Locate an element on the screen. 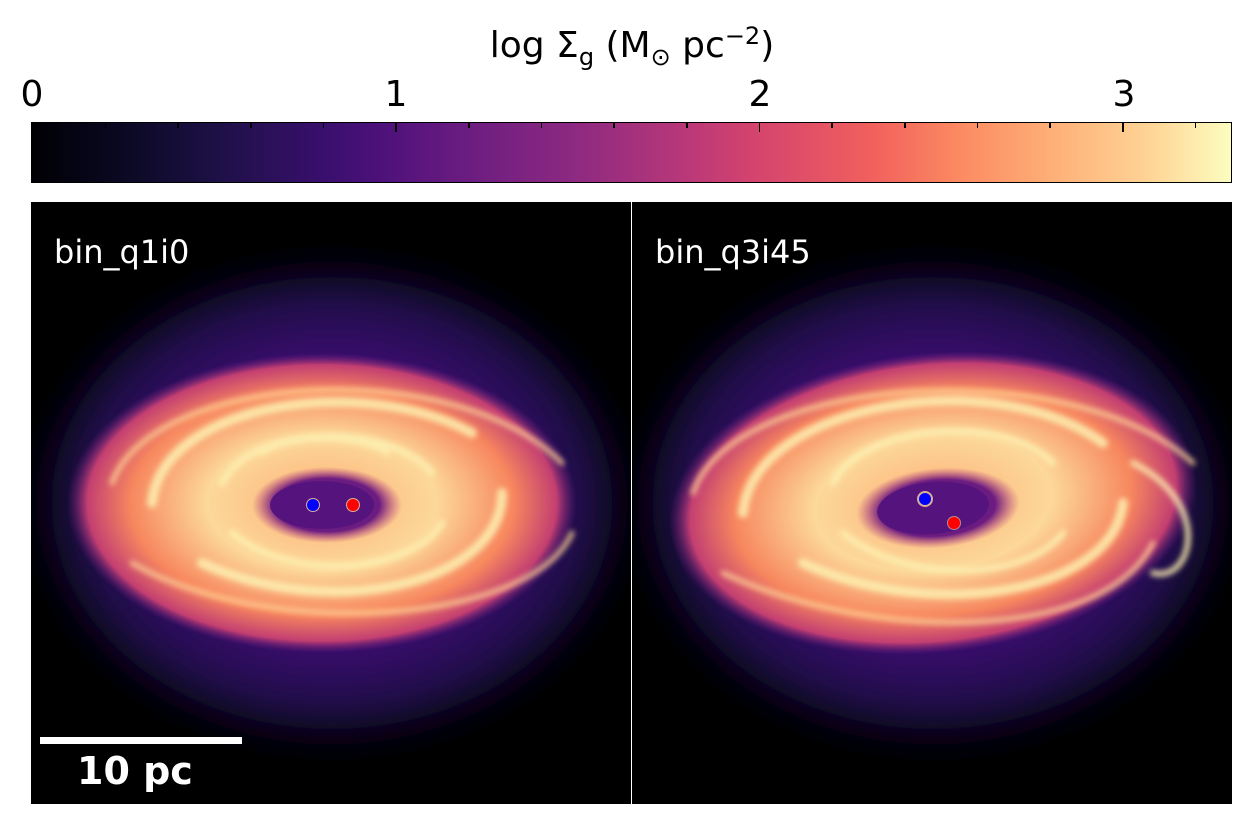 The width and height of the screenshot is (1252, 824). colorbar-tick-label-3: 3 is located at coordinates (1124, 94).